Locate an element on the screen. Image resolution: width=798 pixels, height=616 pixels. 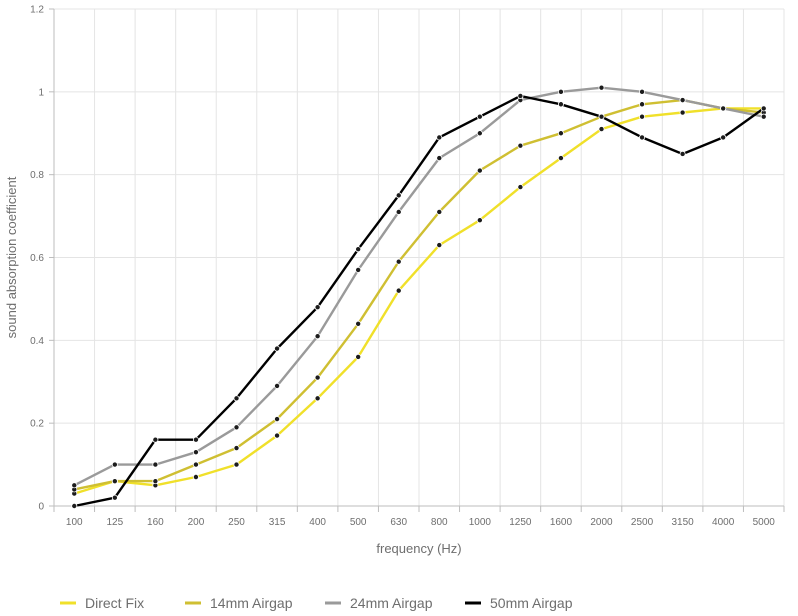
x-tick-label: 1250 is located at coordinates (520, 522).